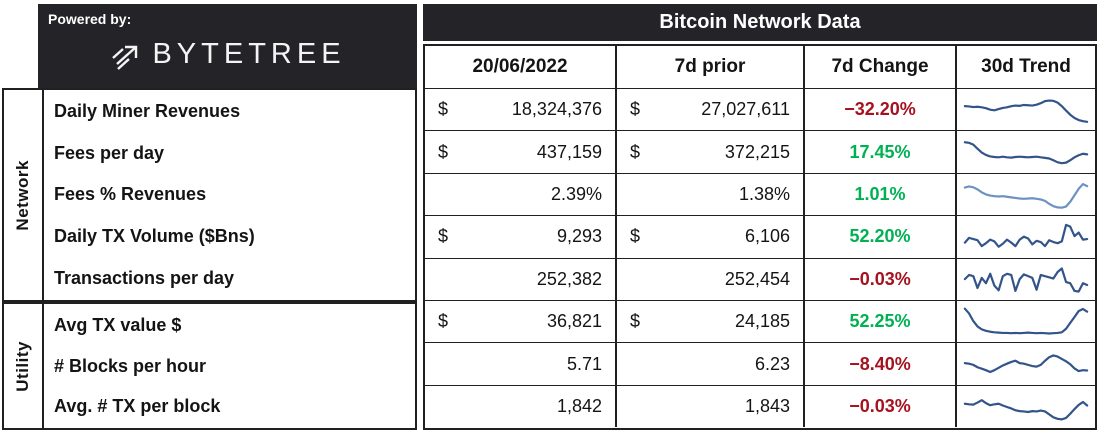 The width and height of the screenshot is (1100, 432). Describe the element at coordinates (745, 109) in the screenshot. I see `value-number: 27,027,611` at that location.